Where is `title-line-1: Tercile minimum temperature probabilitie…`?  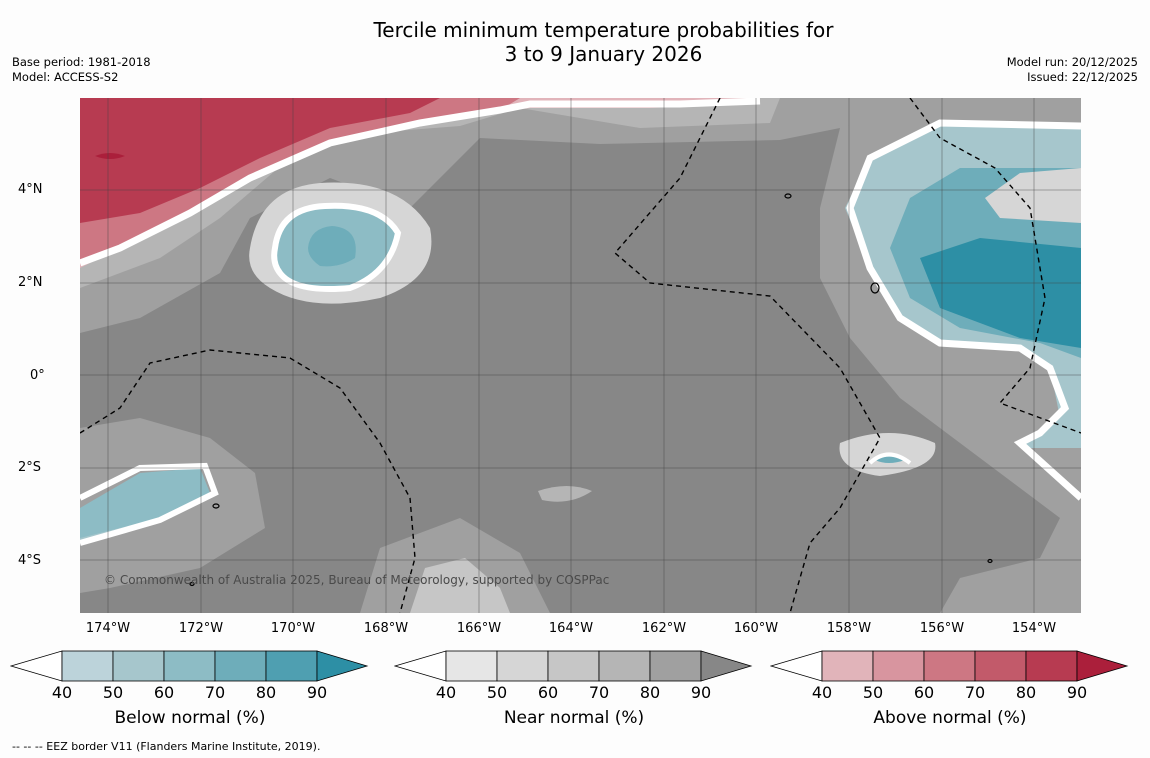 title-line-1: Tercile minimum temperature probabilitie… is located at coordinates (603, 30).